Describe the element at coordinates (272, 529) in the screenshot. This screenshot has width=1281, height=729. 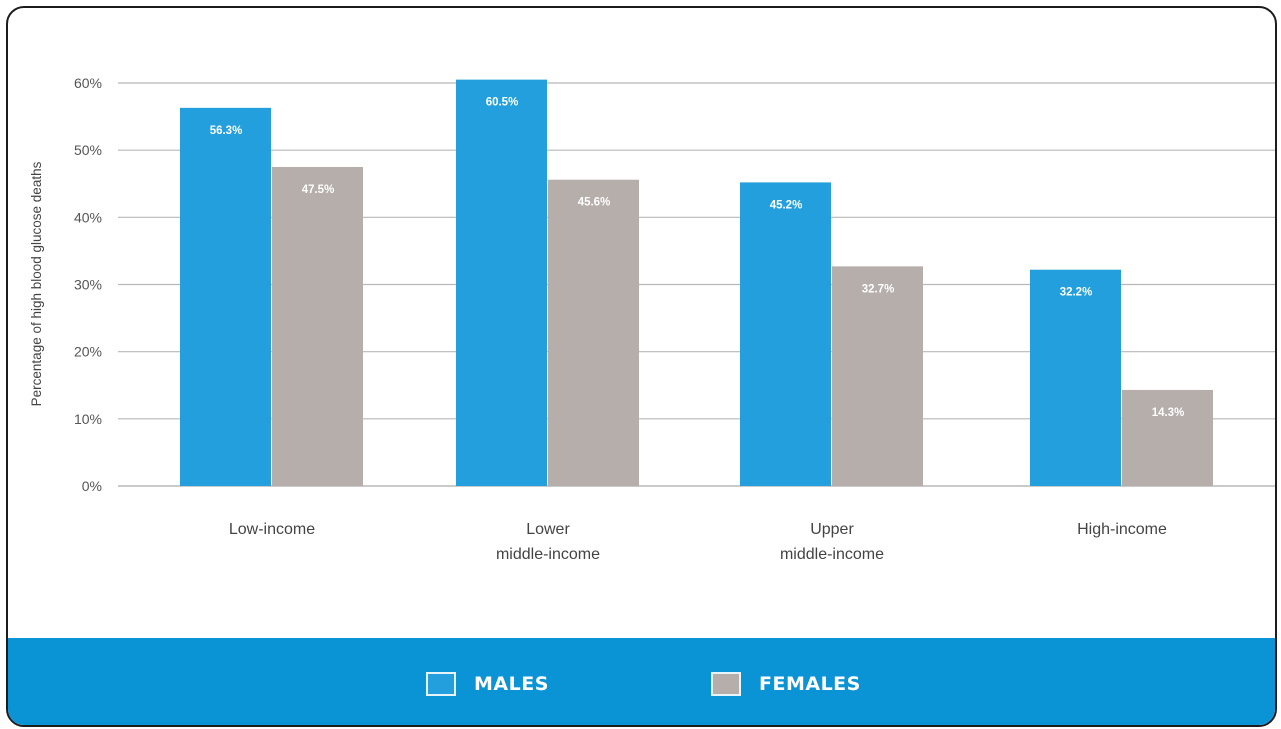
I see `category-label: Low-income` at that location.